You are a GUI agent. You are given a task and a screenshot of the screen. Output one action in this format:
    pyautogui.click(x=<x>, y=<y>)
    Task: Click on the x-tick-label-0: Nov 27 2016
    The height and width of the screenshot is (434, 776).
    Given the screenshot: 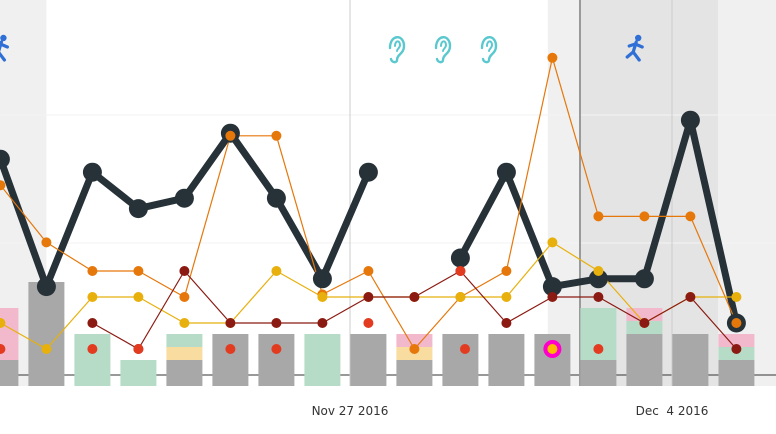 What is the action you would take?
    pyautogui.click(x=350, y=411)
    